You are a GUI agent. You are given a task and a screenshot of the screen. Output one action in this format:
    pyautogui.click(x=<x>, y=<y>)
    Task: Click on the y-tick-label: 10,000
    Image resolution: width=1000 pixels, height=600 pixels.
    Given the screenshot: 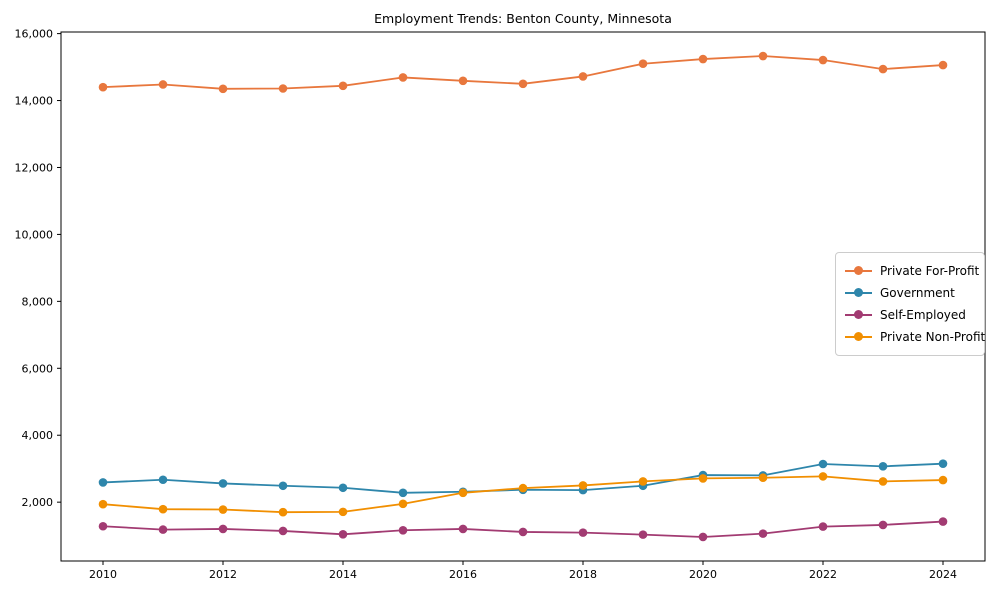 What is the action you would take?
    pyautogui.click(x=34, y=234)
    